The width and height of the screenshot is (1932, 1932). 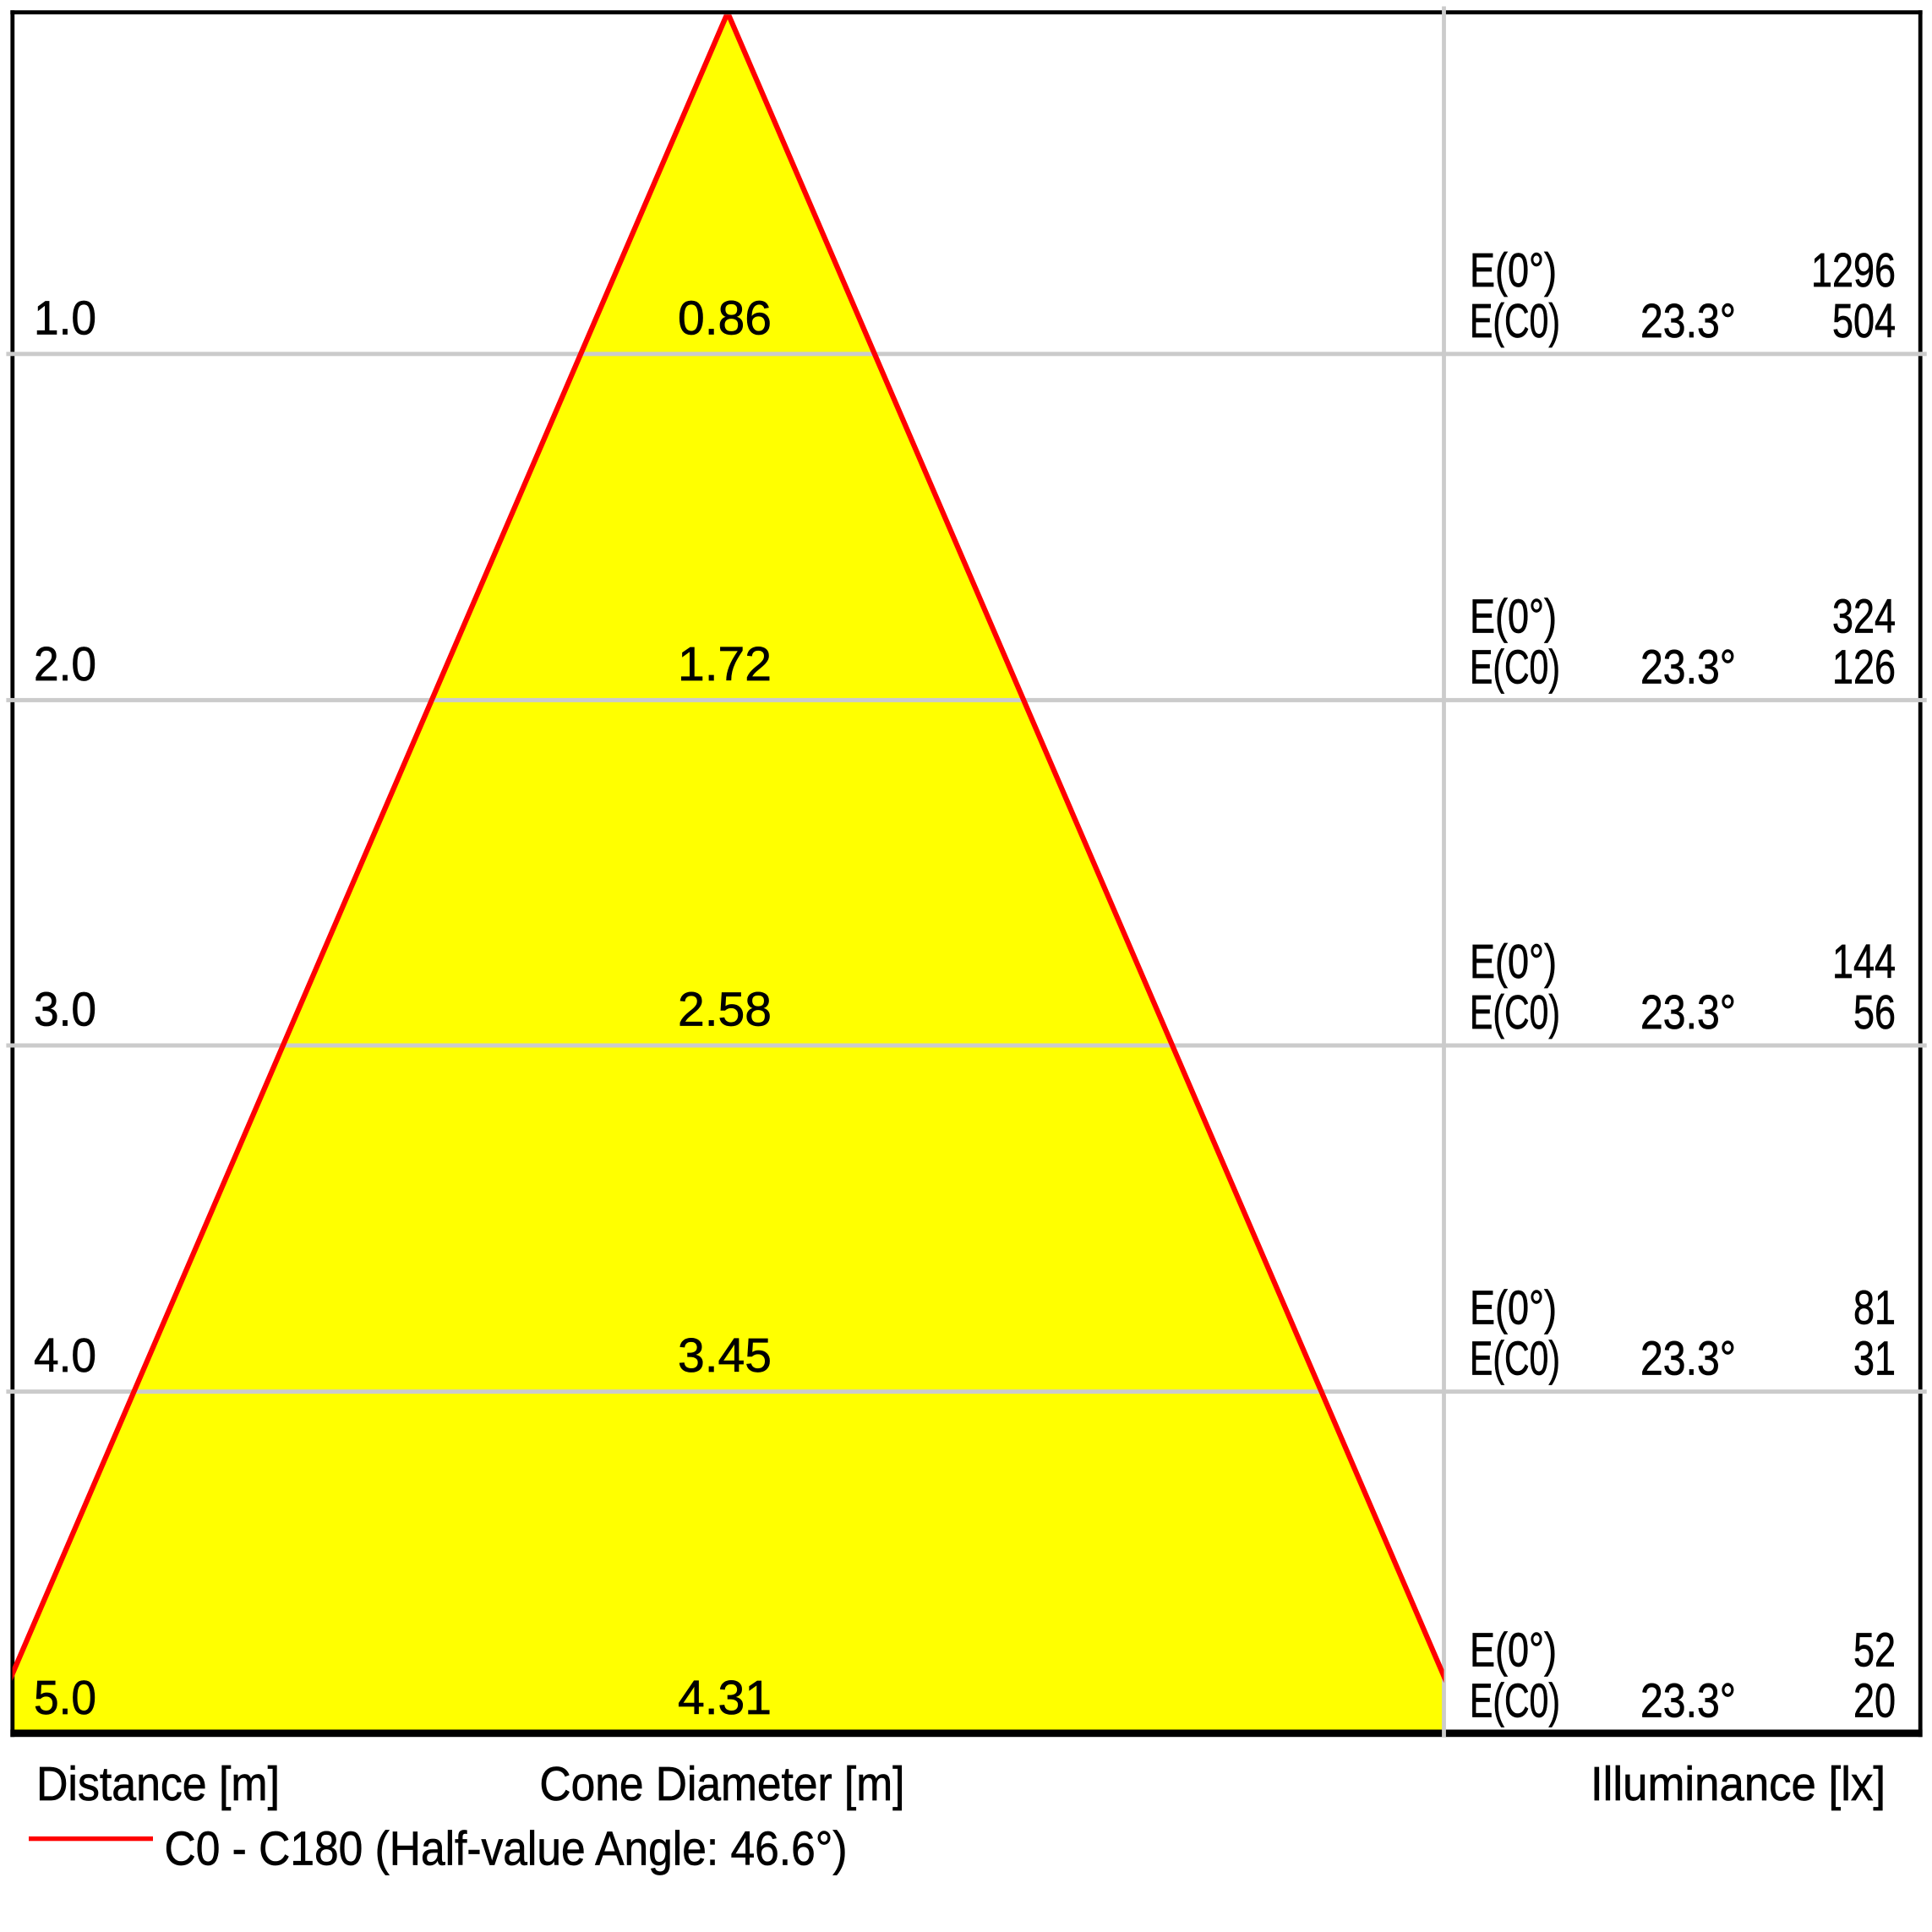 What do you see at coordinates (1874, 1308) in the screenshot?
I see `svg-text: 81` at bounding box center [1874, 1308].